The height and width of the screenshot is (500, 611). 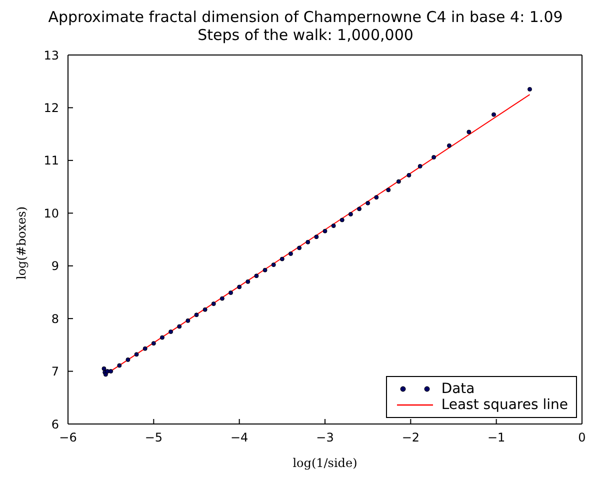 I want to click on x-axis-title: log(1/side), so click(x=325, y=463).